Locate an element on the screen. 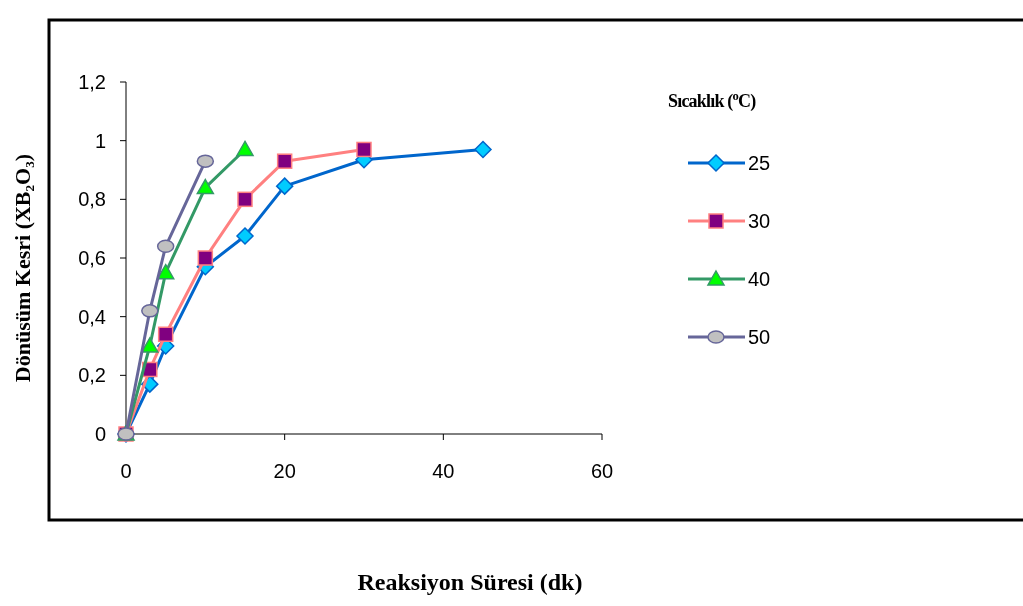 This screenshot has height=606, width=1023. legend-label: 30 is located at coordinates (759, 221).